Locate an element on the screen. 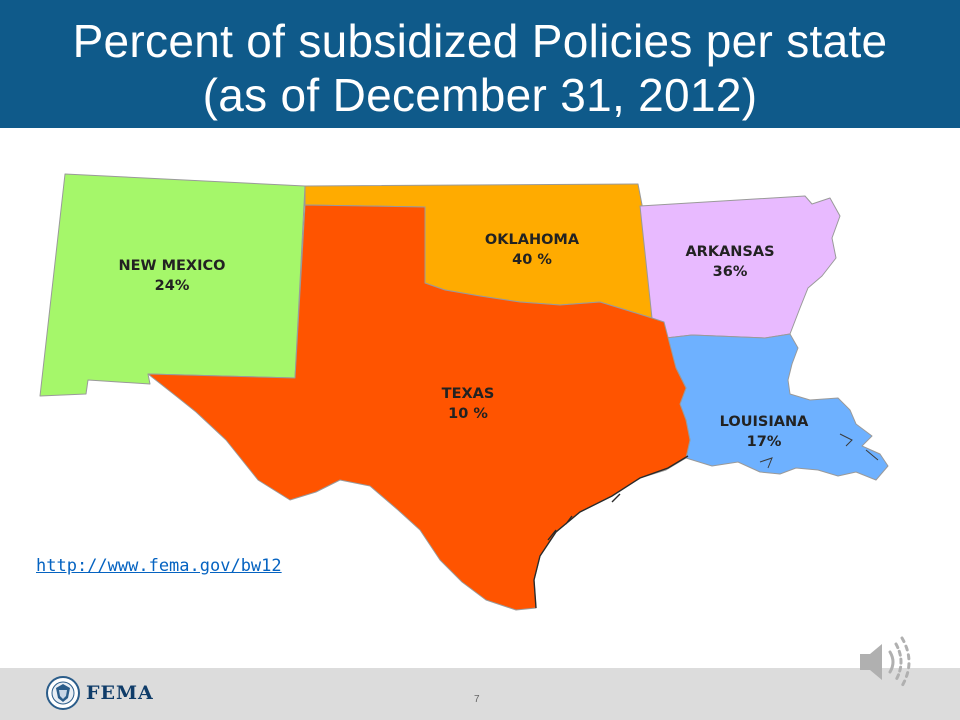 This screenshot has height=720, width=960. label-arkansas-name: ARKANSAS is located at coordinates (729, 252).